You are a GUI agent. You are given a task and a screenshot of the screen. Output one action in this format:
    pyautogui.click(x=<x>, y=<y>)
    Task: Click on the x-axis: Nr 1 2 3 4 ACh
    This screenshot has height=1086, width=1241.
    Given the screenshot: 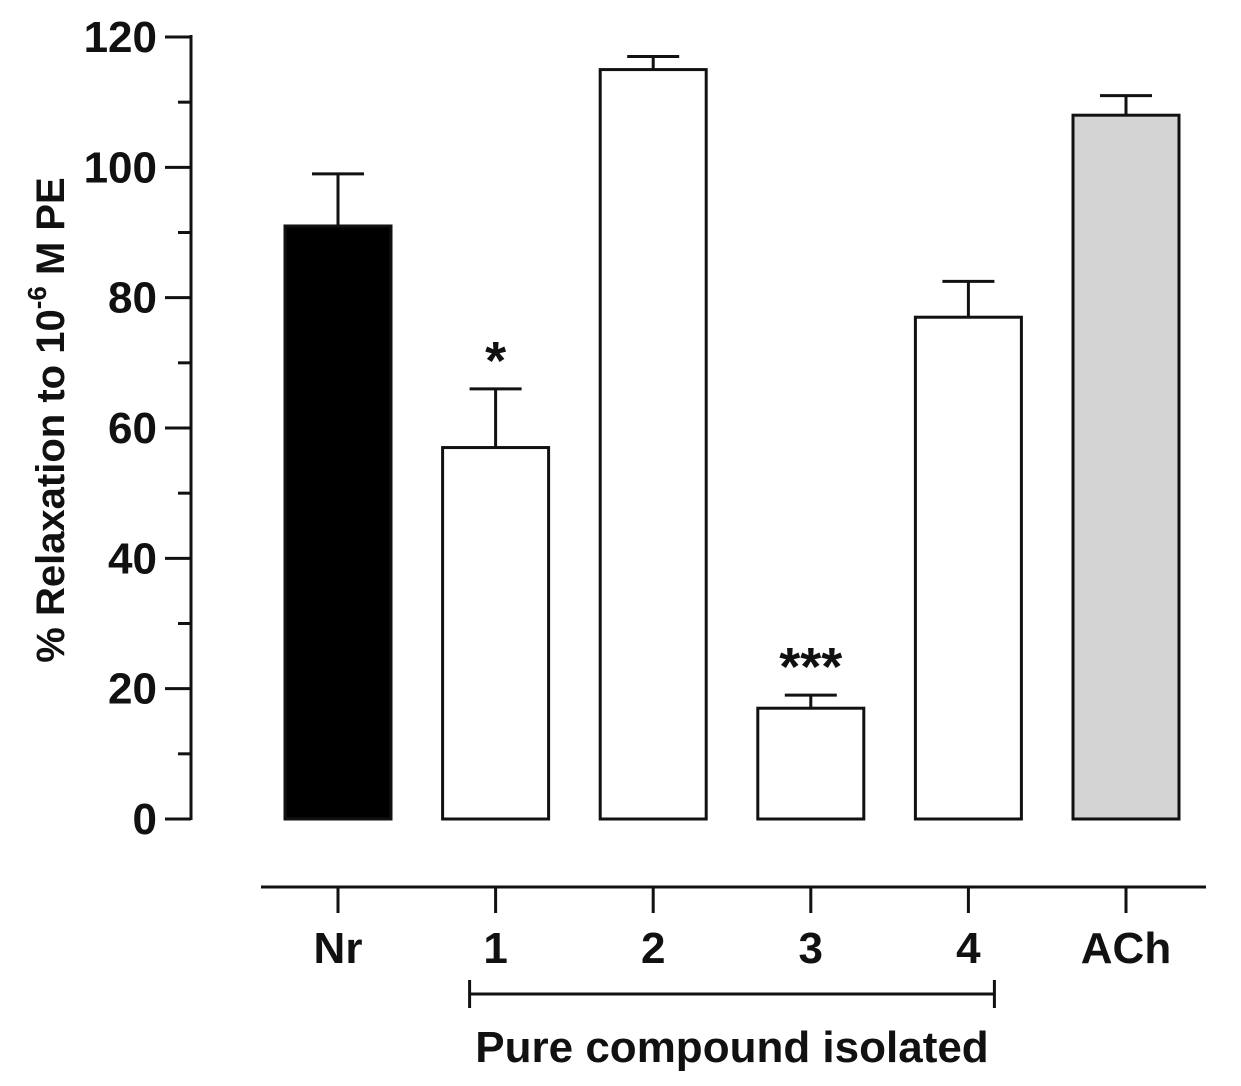 What is the action you would take?
    pyautogui.click(x=733, y=946)
    